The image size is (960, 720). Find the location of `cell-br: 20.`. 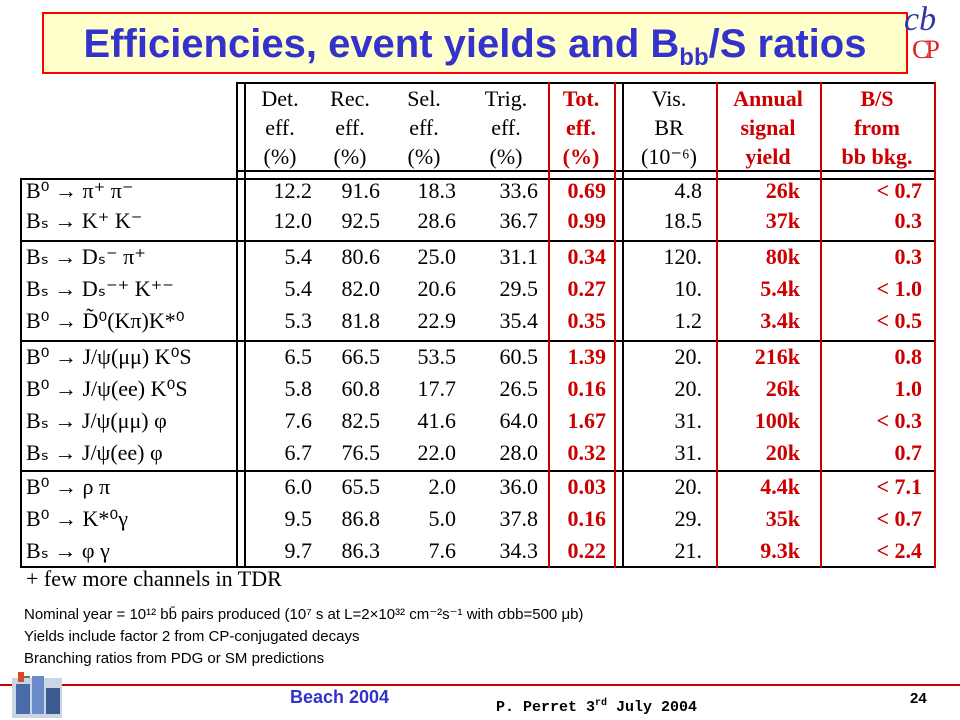

cell-br: 20. is located at coordinates (688, 388).